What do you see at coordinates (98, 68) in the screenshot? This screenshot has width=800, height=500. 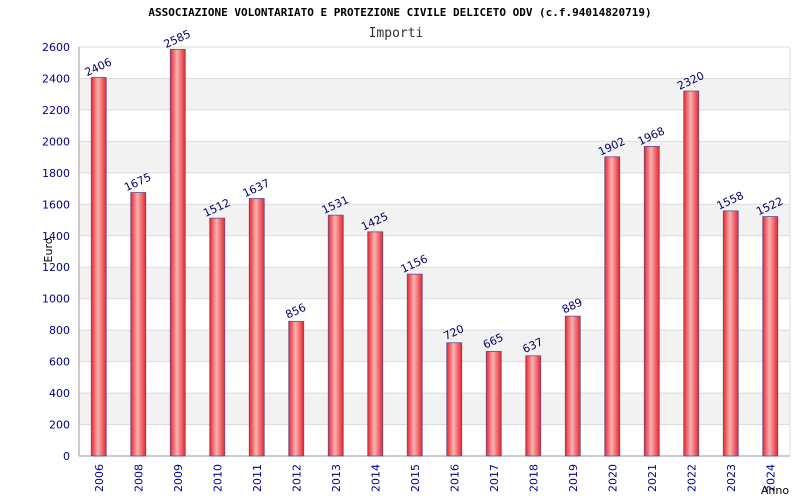 I see `data-label: 2406` at bounding box center [98, 68].